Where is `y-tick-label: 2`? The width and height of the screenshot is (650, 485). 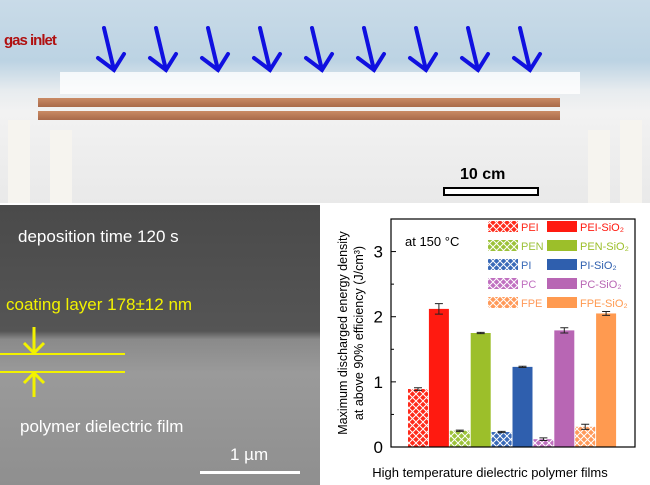 y-tick-label: 2 is located at coordinates (378, 317).